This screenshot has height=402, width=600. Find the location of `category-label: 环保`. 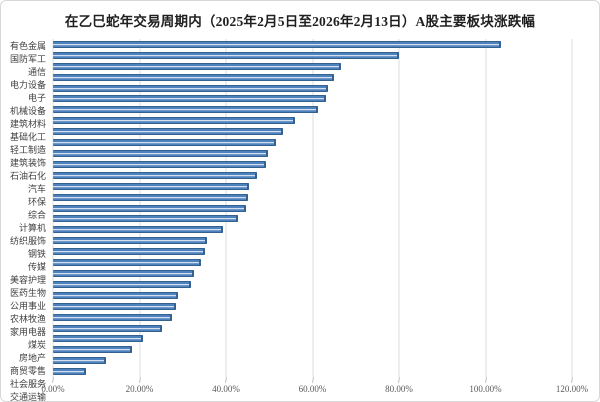

category-label: 环保 is located at coordinates (36, 202).